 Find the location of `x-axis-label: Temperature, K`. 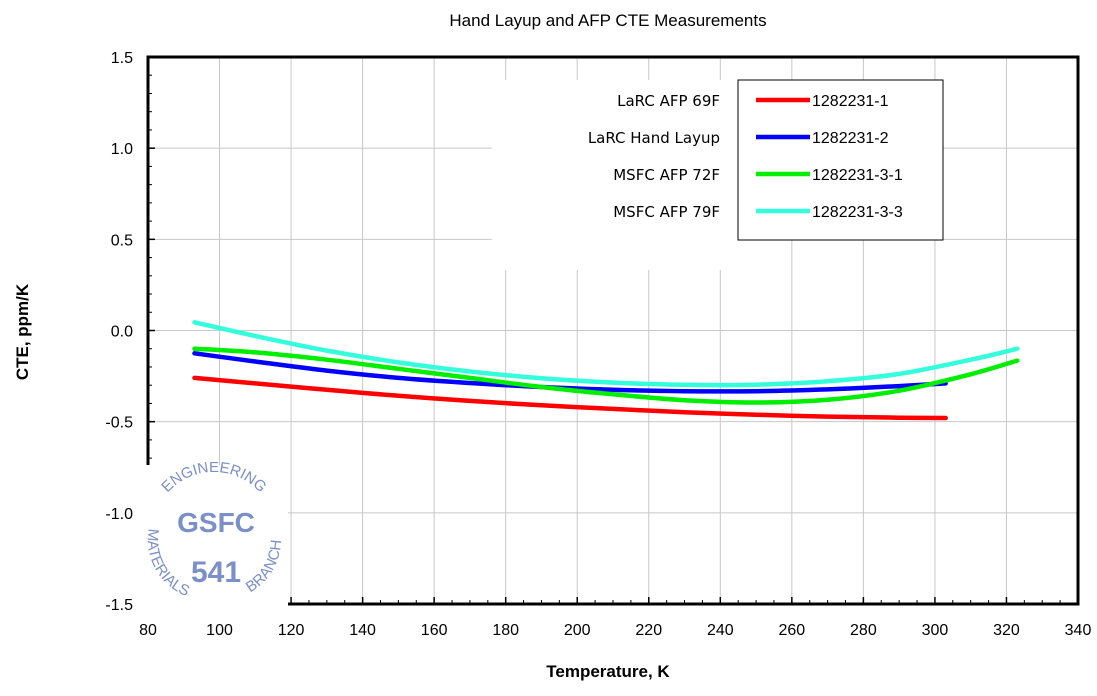

x-axis-label: Temperature, K is located at coordinates (608, 671).